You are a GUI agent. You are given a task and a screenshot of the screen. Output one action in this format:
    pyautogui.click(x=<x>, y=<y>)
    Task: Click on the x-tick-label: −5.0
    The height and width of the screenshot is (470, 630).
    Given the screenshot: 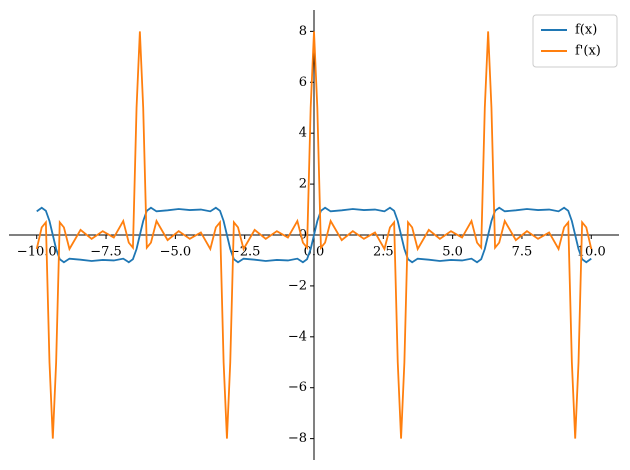 What is the action you would take?
    pyautogui.click(x=176, y=252)
    